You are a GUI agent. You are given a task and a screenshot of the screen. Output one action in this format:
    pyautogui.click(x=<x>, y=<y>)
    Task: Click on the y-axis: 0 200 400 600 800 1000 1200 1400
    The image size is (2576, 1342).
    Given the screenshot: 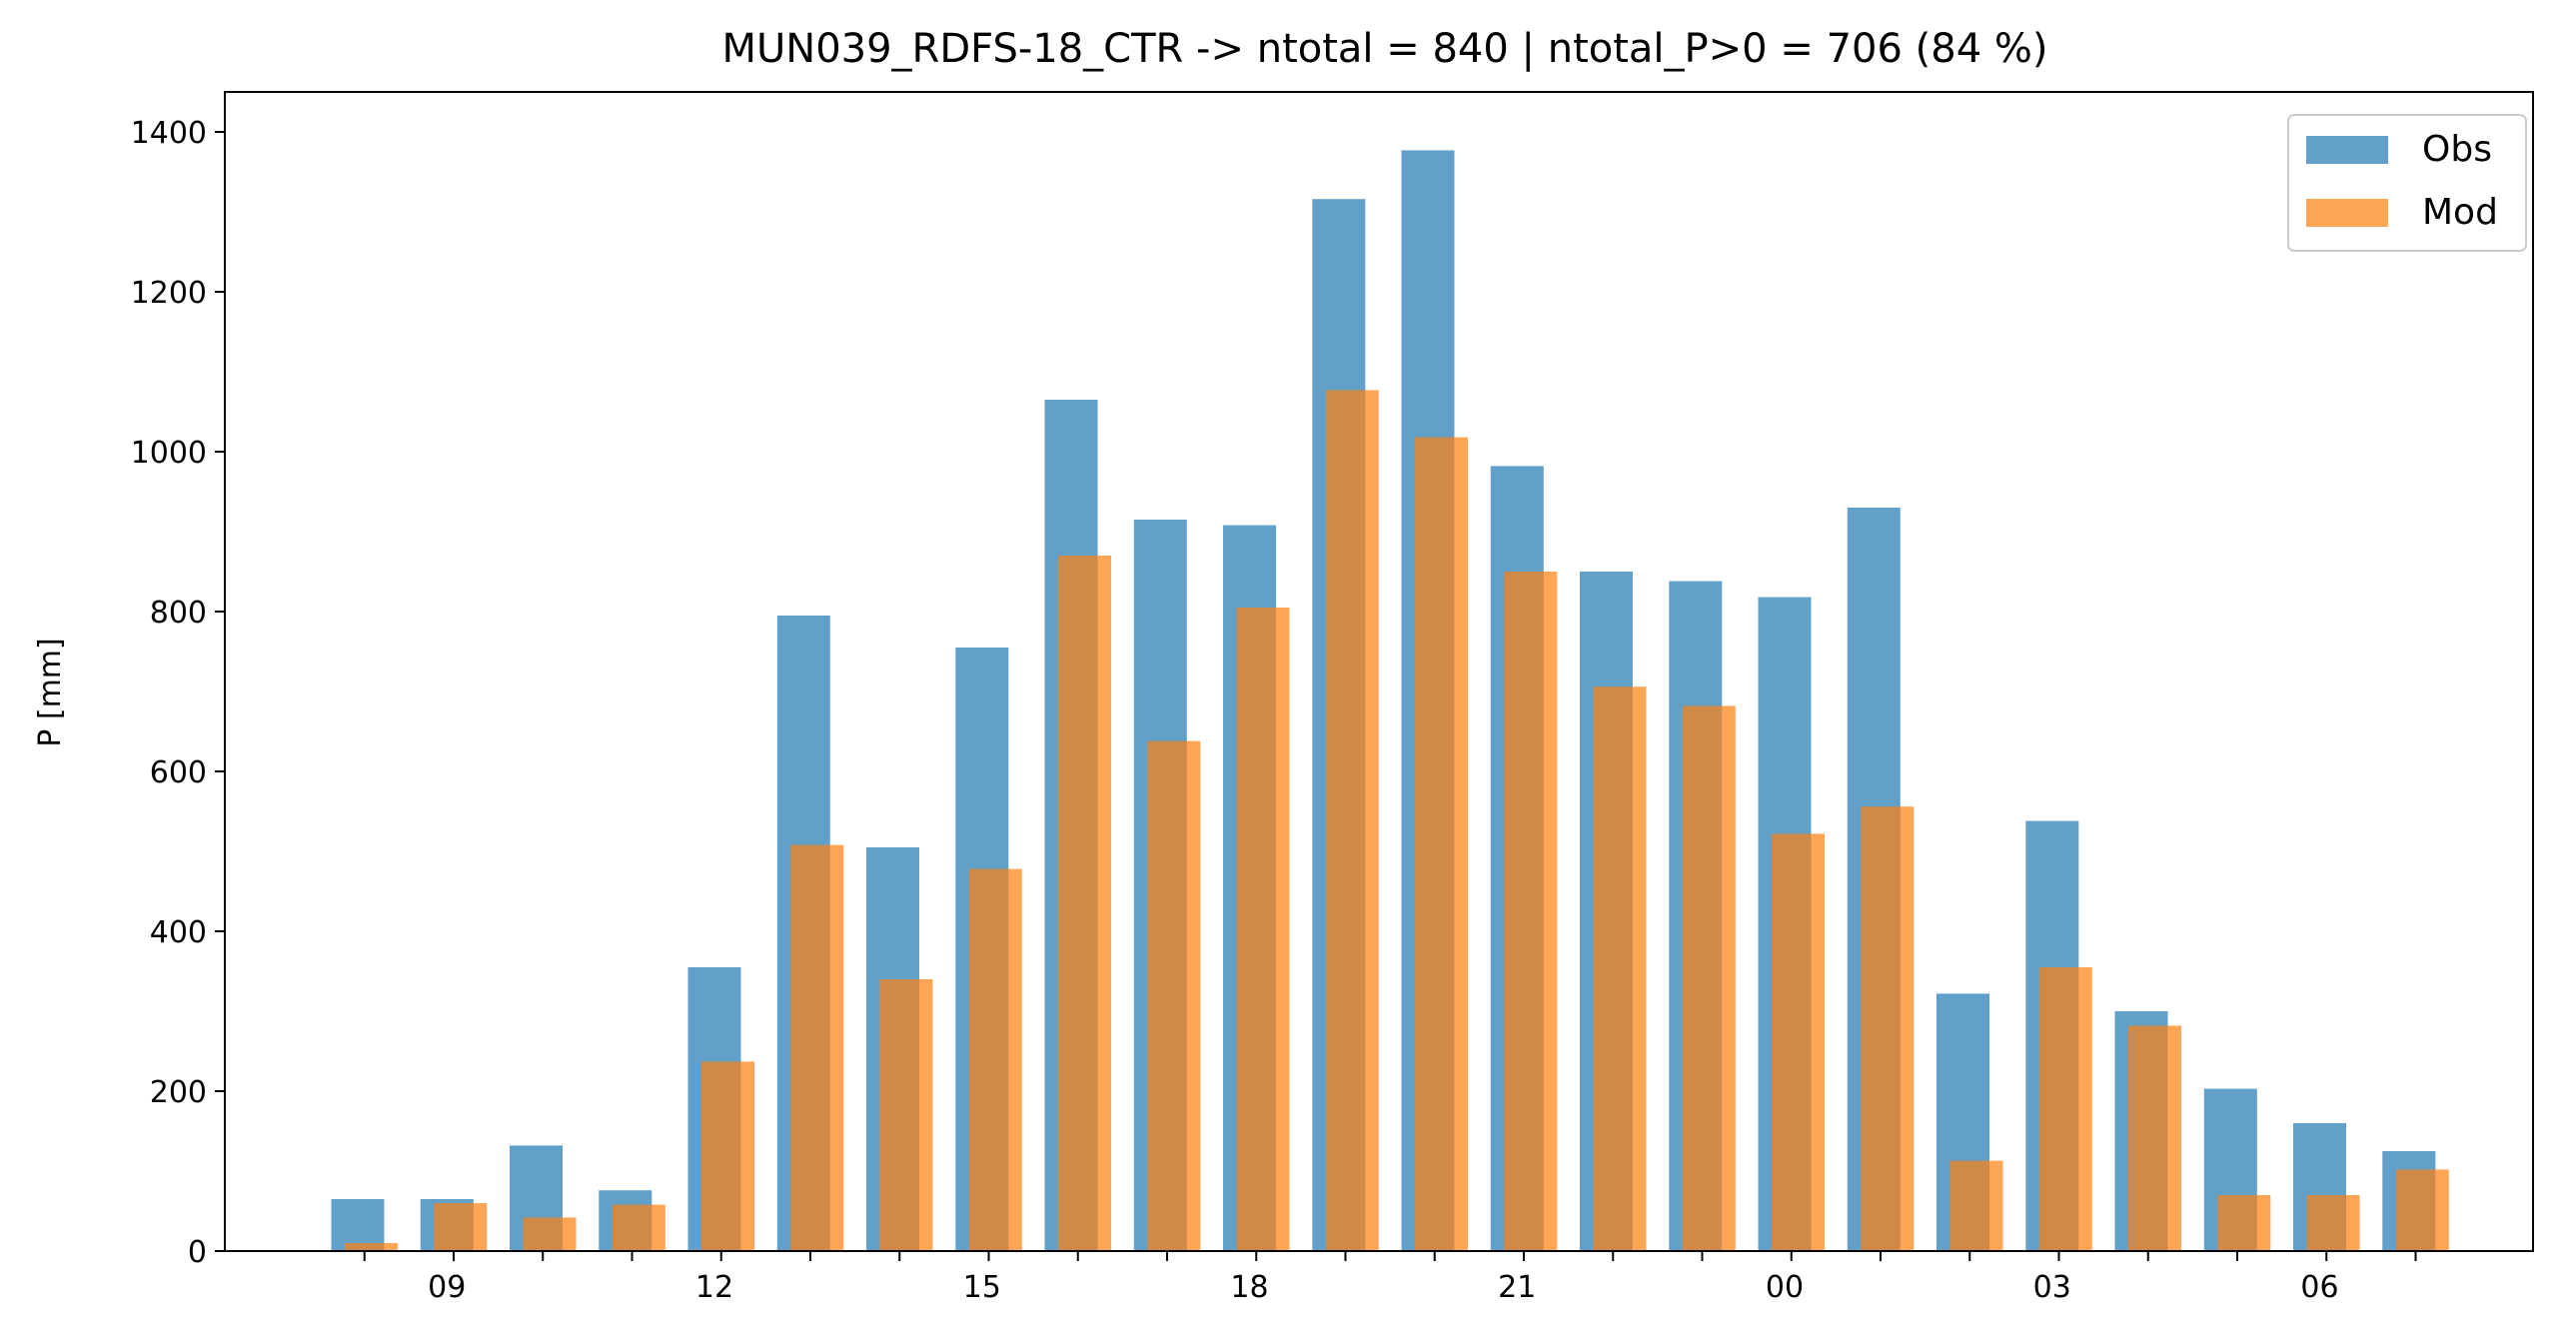 What is the action you would take?
    pyautogui.click(x=178, y=693)
    